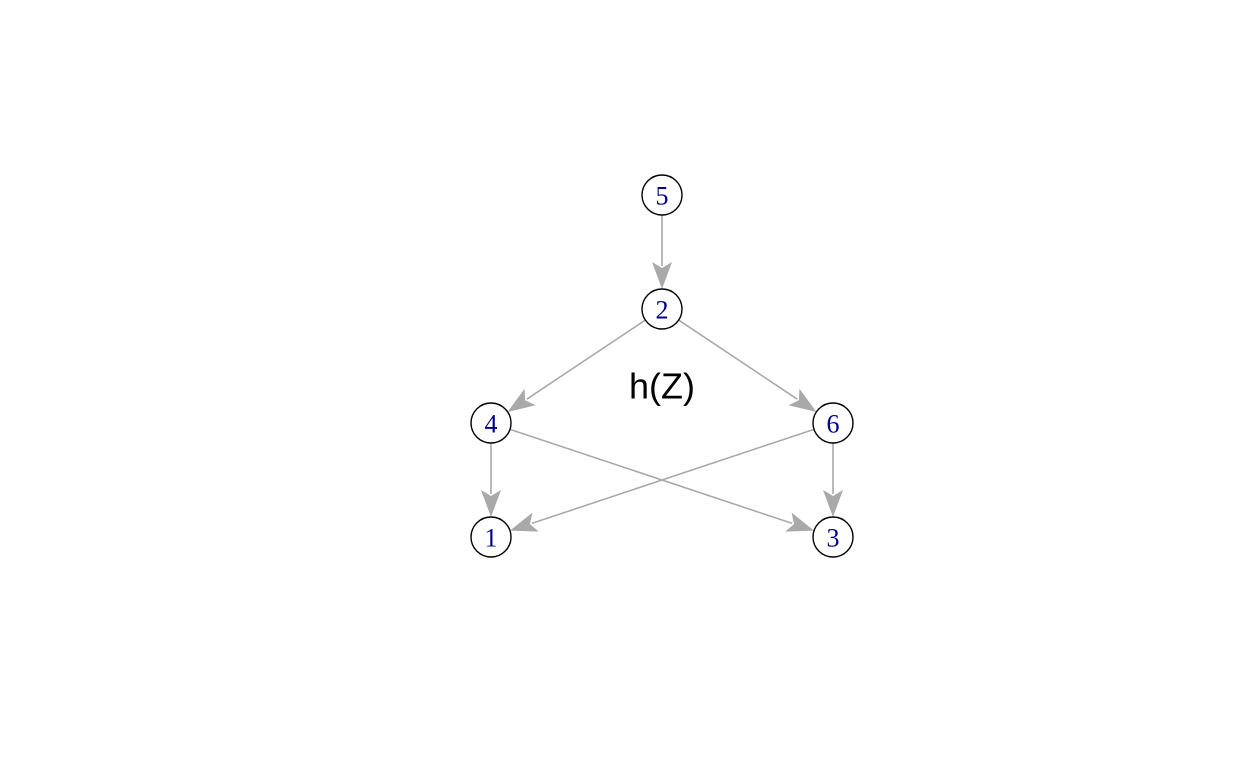 The image size is (1248, 768). I want to click on node-label: 3, so click(833, 538).